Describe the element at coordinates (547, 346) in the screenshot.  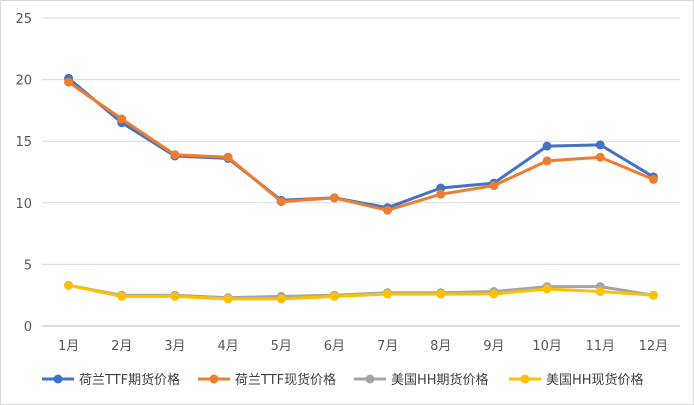
I see `x-tick-label: 10月` at that location.